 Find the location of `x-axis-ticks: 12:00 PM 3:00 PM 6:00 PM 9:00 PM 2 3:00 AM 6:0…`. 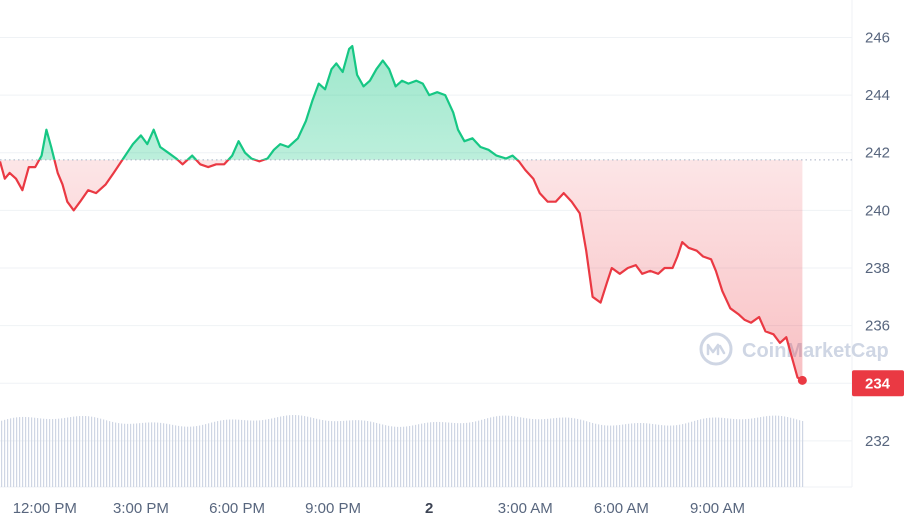

x-axis-ticks: 12:00 PM 3:00 PM 6:00 PM 9:00 PM 2 3:00 AM 6:0… is located at coordinates (379, 508).